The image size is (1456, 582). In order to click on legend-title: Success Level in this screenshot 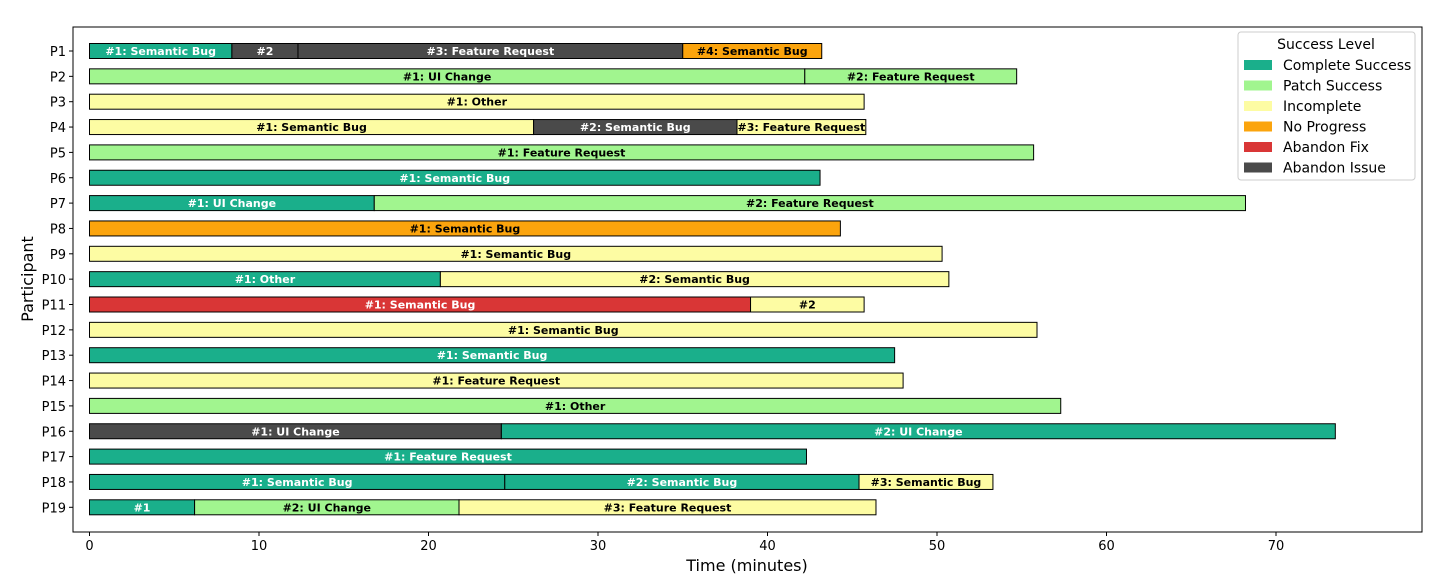, I will do `click(1326, 45)`.